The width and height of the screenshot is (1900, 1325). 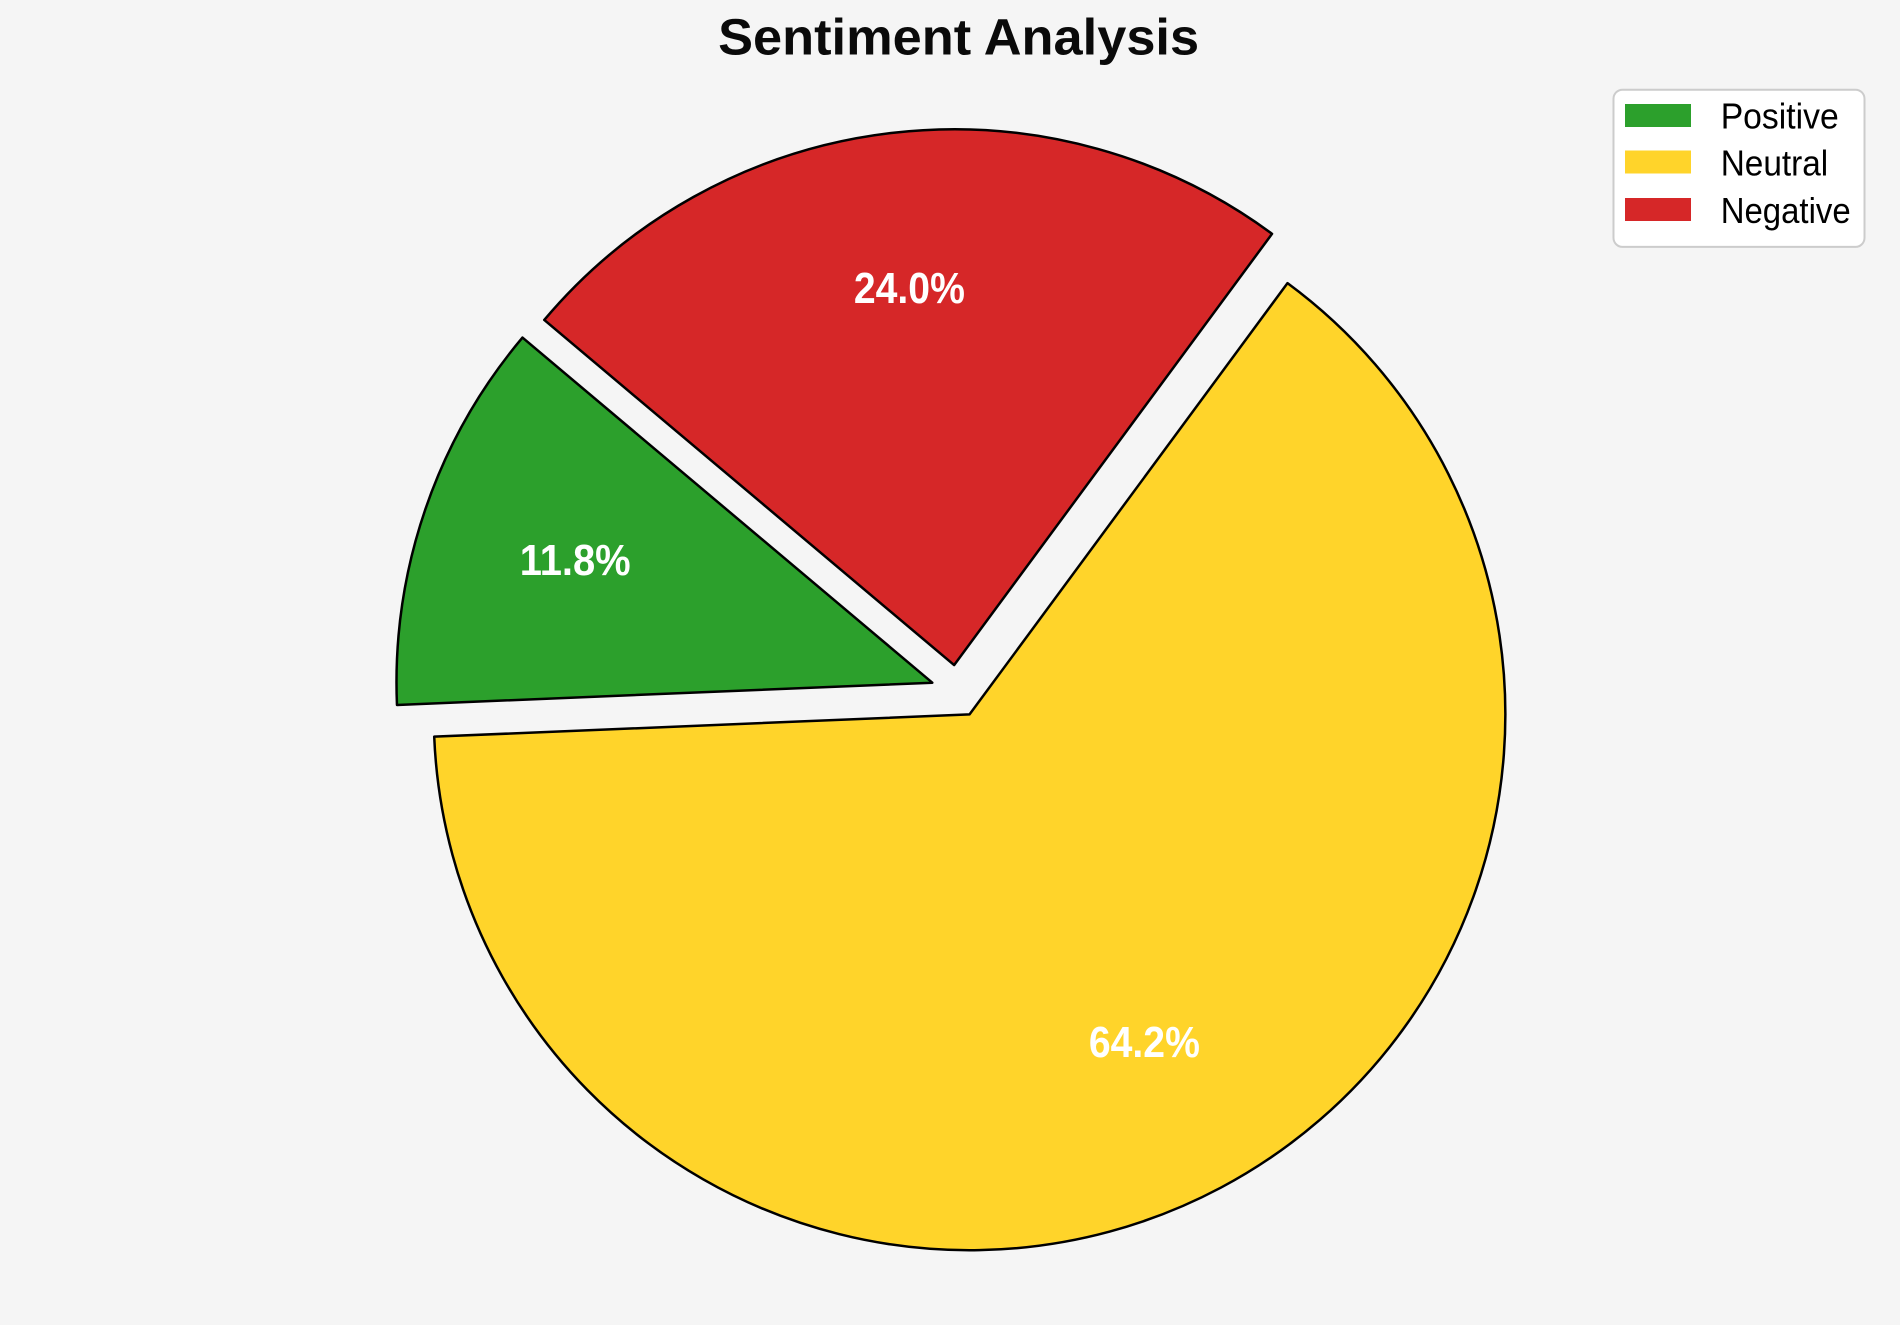 I want to click on svg-text: Positive, so click(x=1780, y=117).